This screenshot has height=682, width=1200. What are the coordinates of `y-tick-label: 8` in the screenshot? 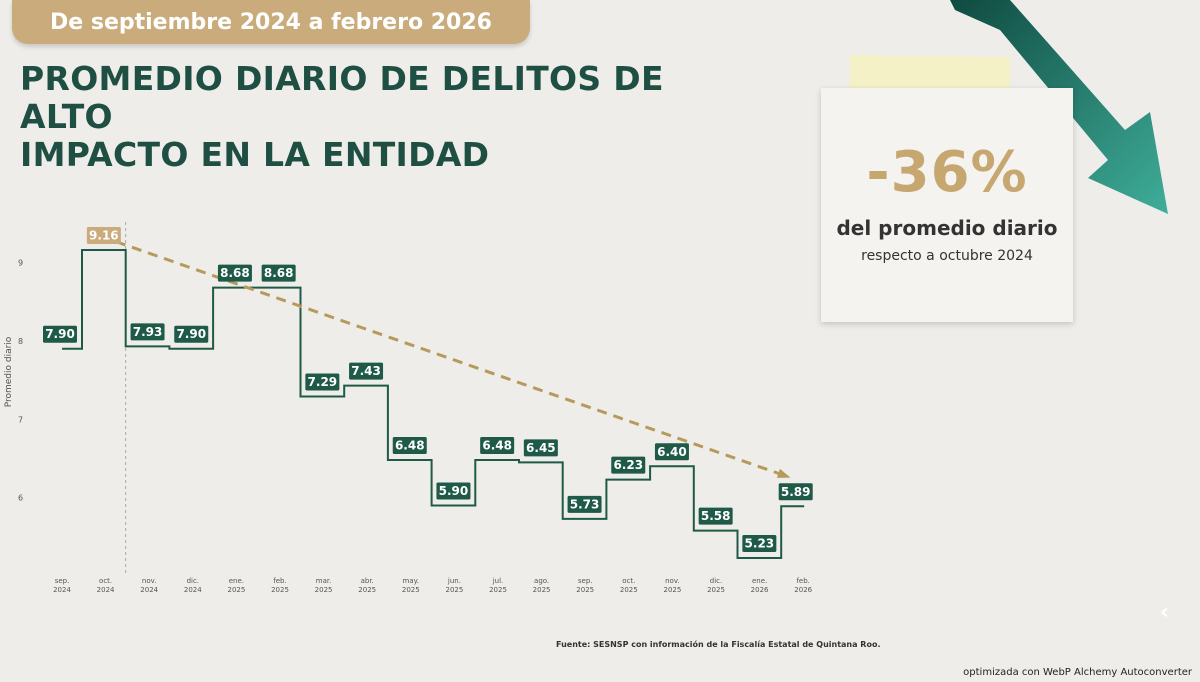 It's located at (20, 341).